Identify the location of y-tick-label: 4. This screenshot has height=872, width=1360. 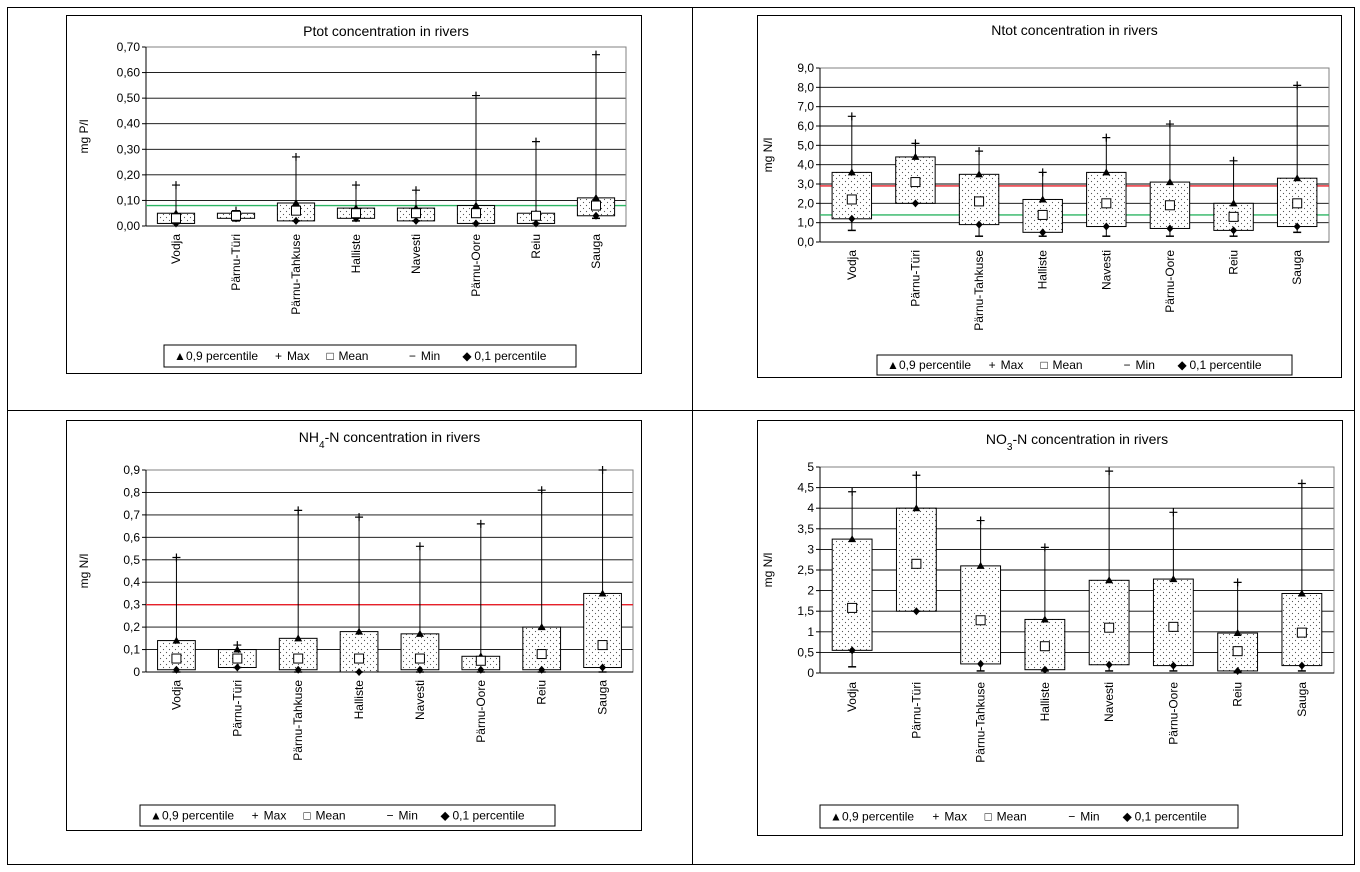
(810, 508).